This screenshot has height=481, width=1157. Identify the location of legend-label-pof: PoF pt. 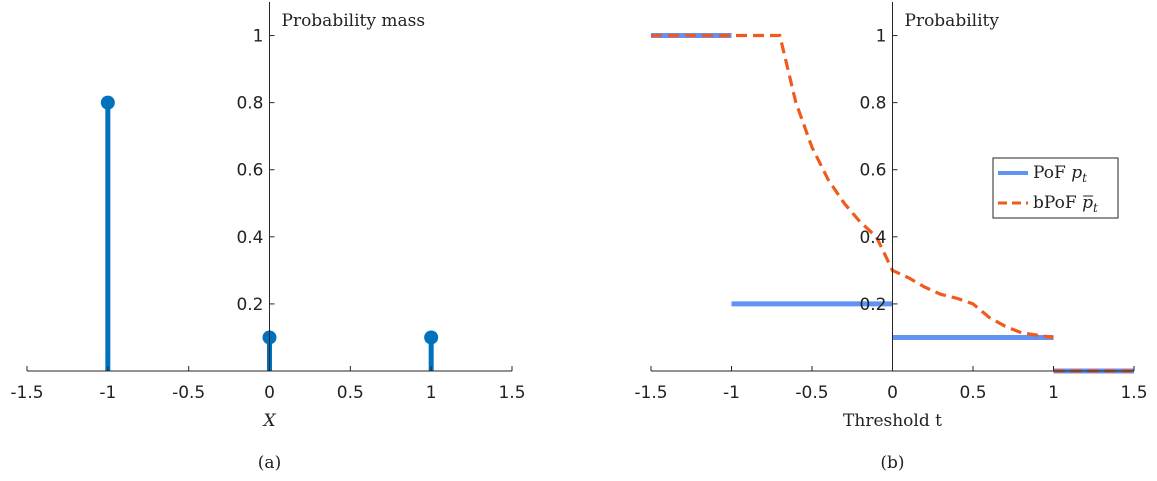
(1060, 174).